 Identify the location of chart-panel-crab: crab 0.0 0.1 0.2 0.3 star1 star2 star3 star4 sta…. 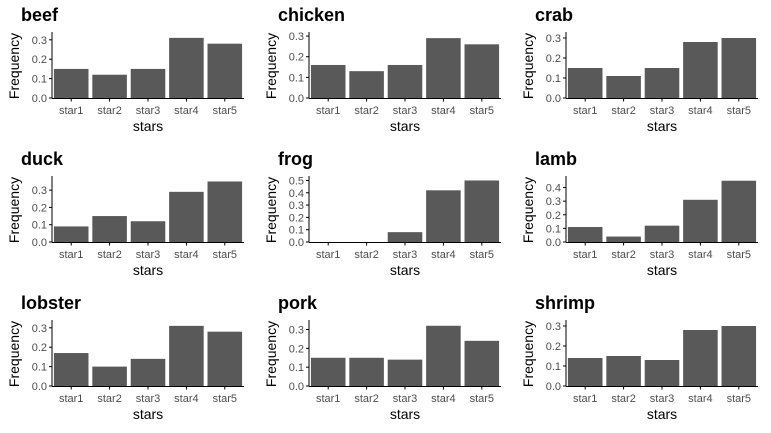
(642, 72).